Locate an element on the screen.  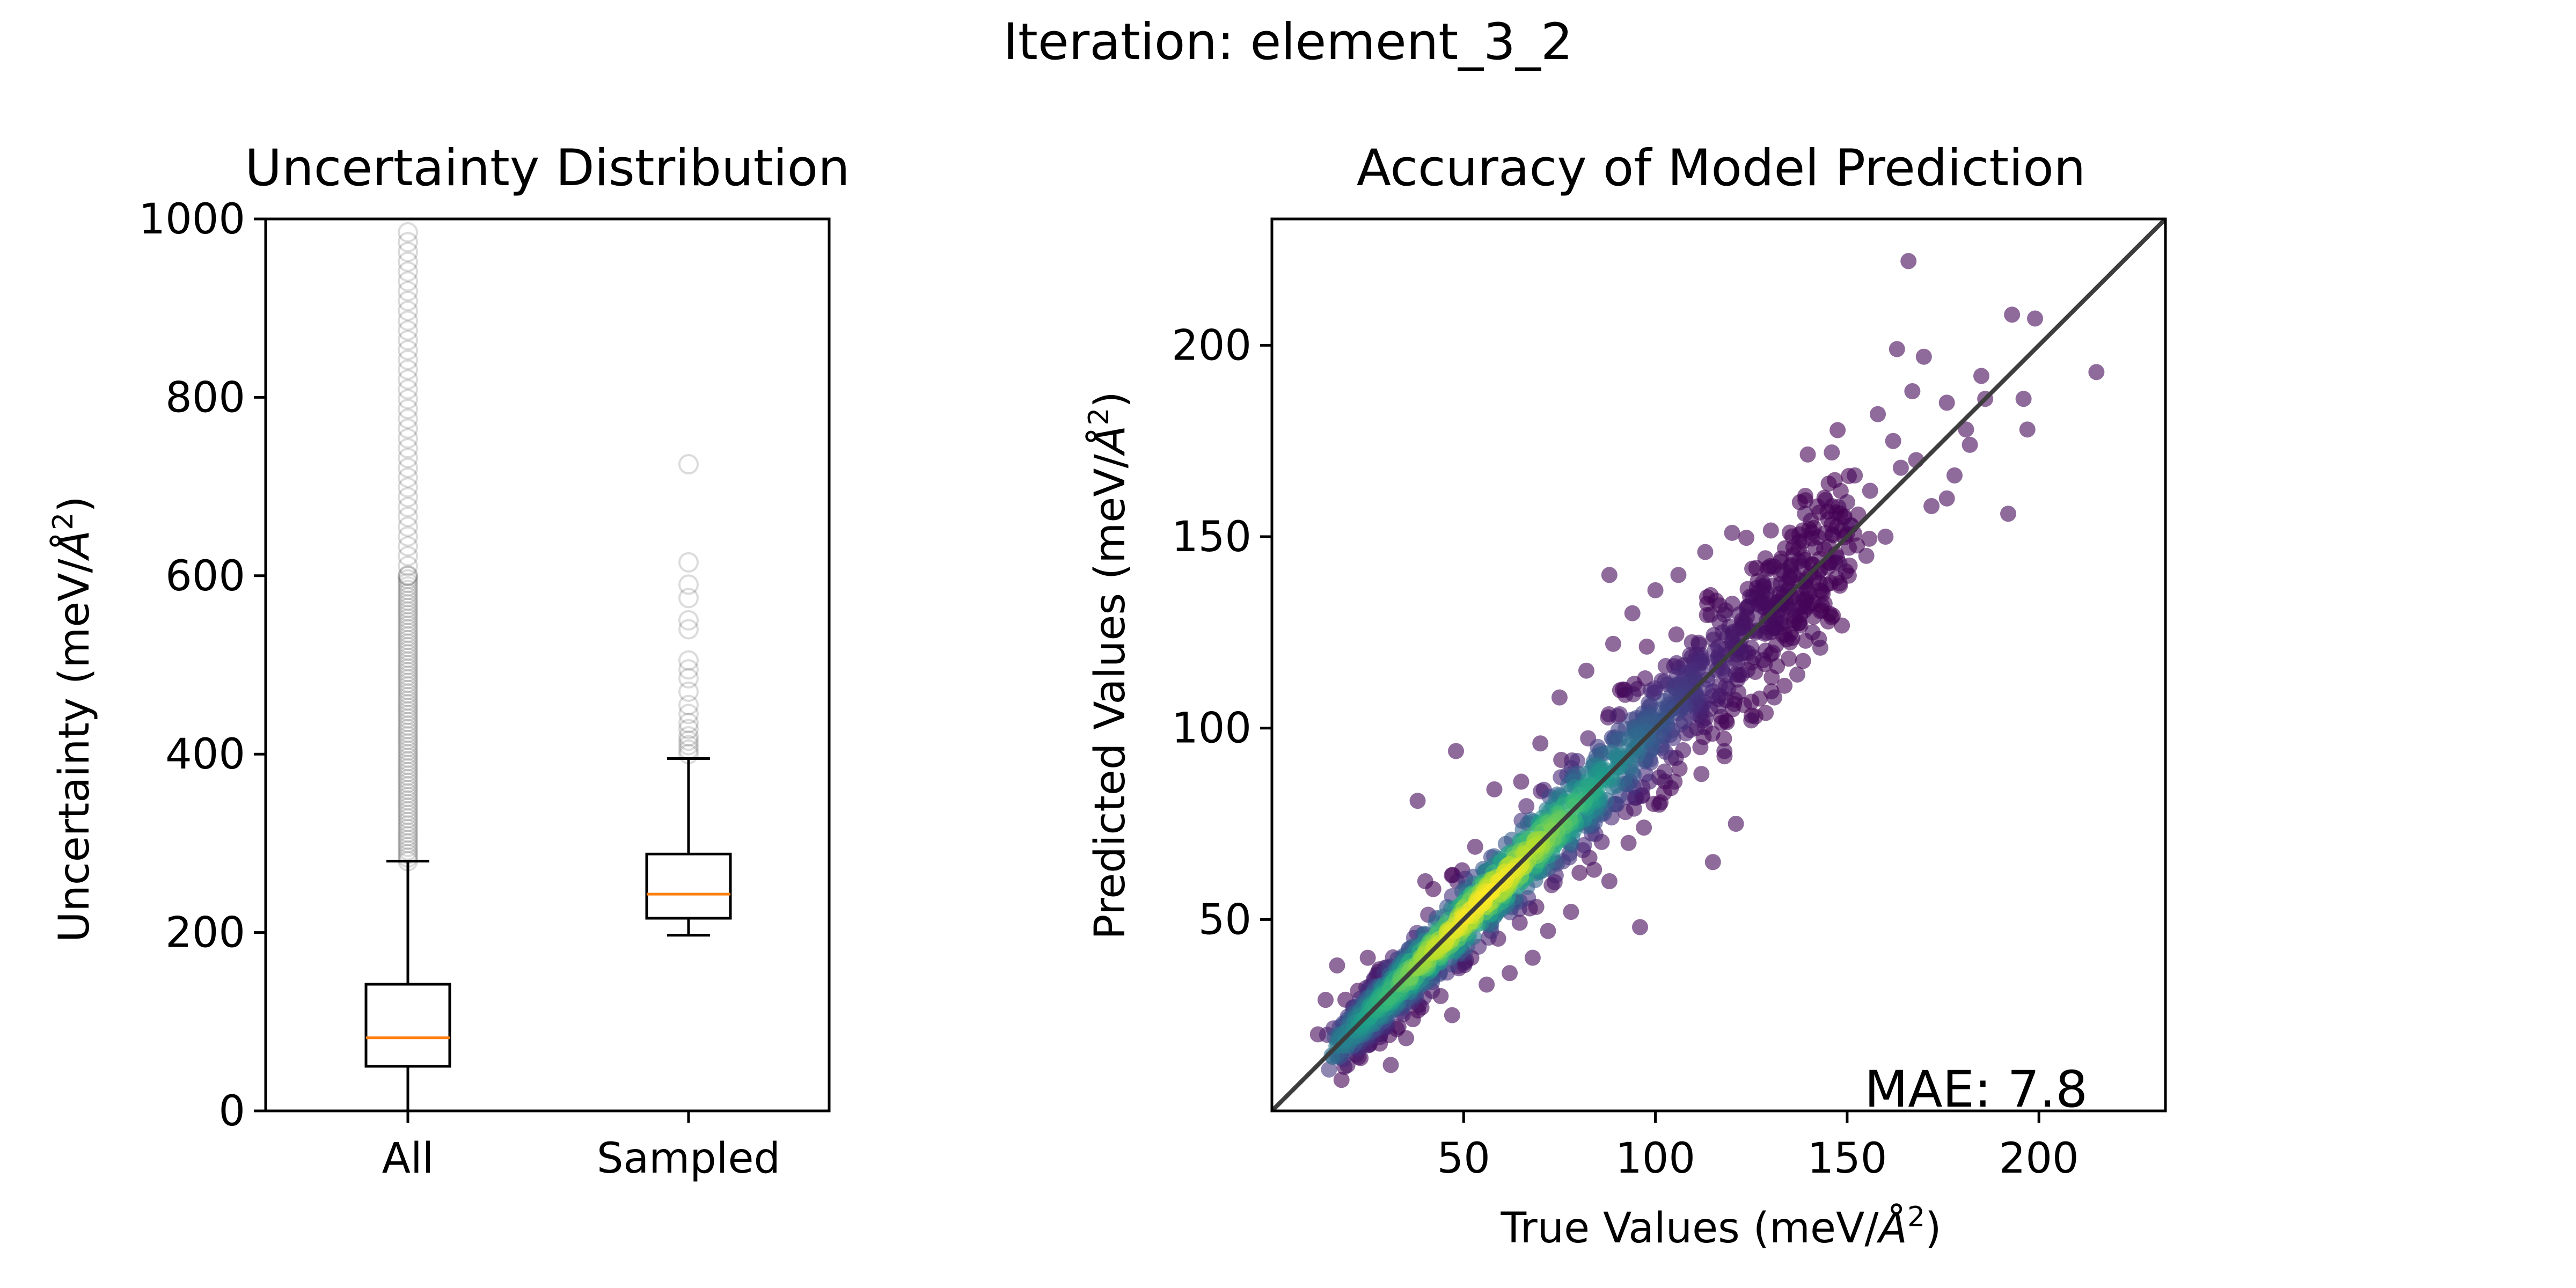
scatter-ylabel-main: Predicted Values (meV/ is located at coordinates (1110, 696).